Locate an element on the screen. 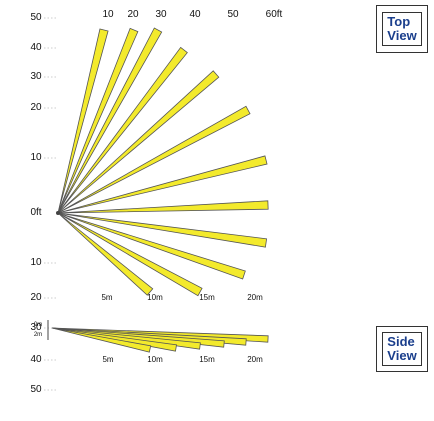 The width and height of the screenshot is (434, 421). top-axis-label: 20 is located at coordinates (133, 14).